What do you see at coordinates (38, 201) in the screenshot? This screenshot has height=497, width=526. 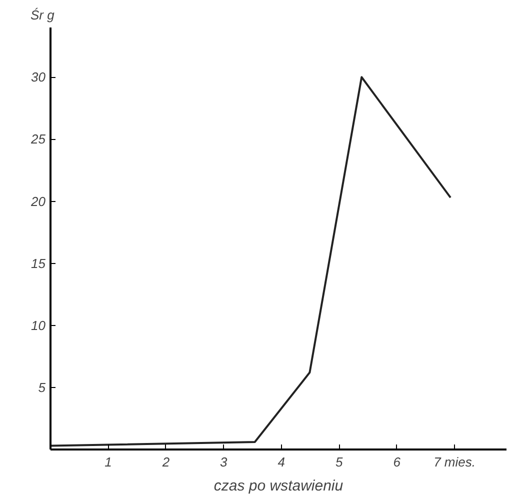 I see `y-tick-label: 20` at bounding box center [38, 201].